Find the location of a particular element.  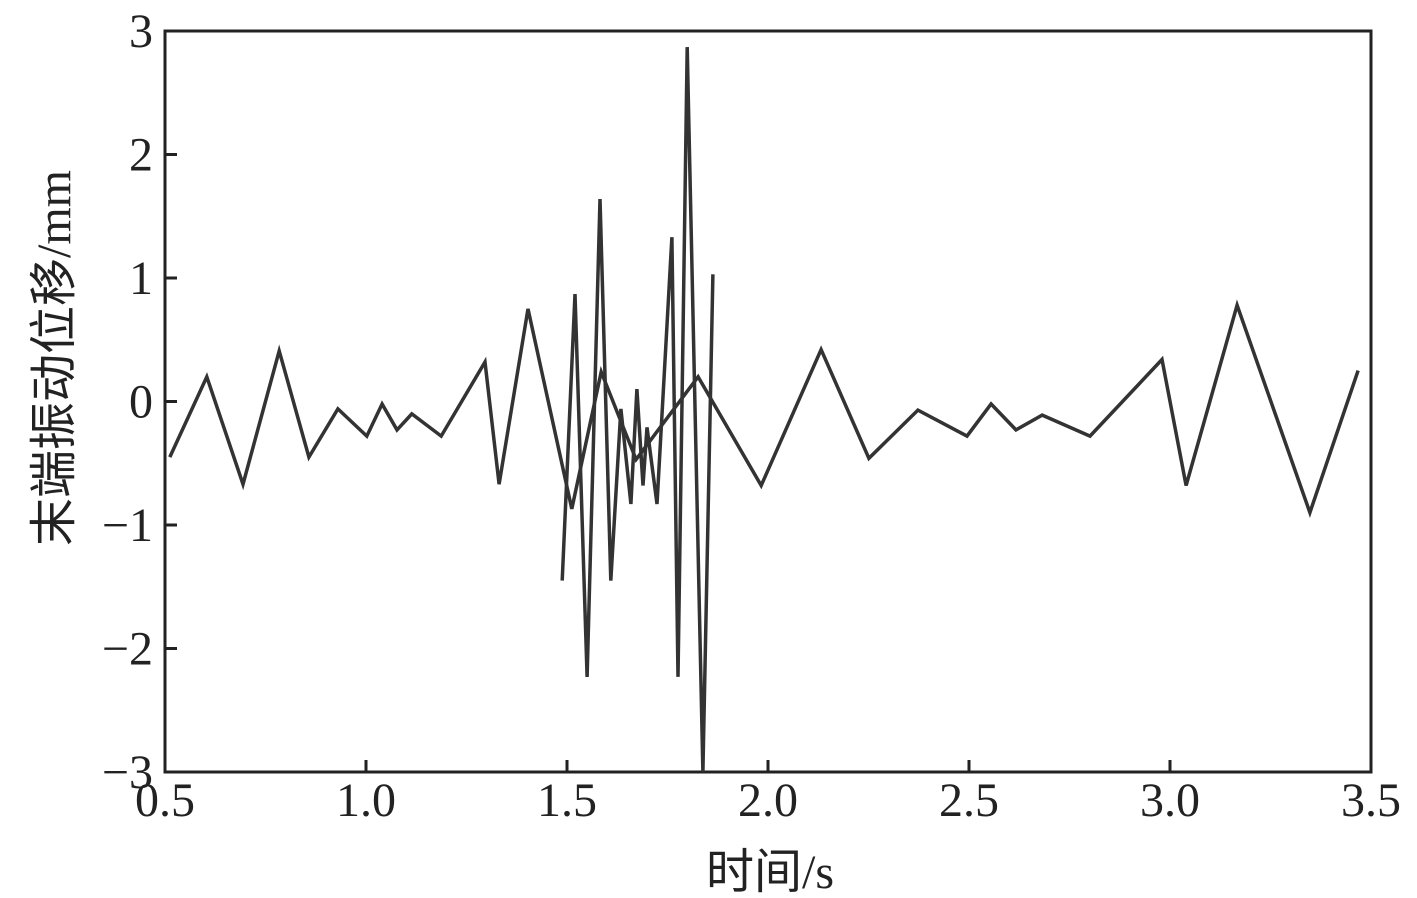

y-axis-label: 末端振动位移/mm is located at coordinates (54, 358).